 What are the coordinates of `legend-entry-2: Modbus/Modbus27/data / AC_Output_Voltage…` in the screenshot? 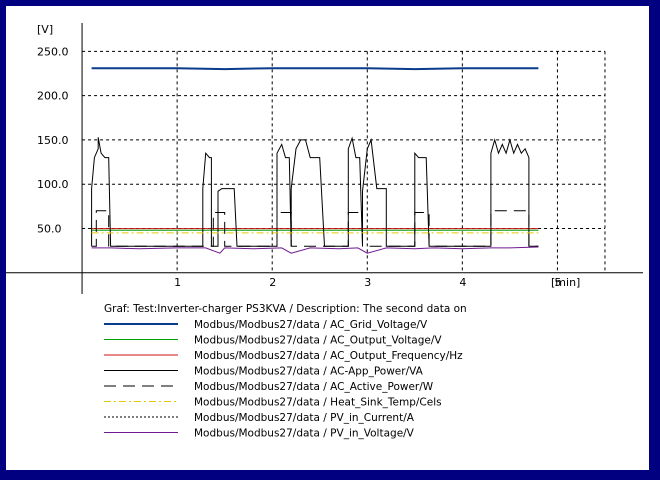 It's located at (318, 341).